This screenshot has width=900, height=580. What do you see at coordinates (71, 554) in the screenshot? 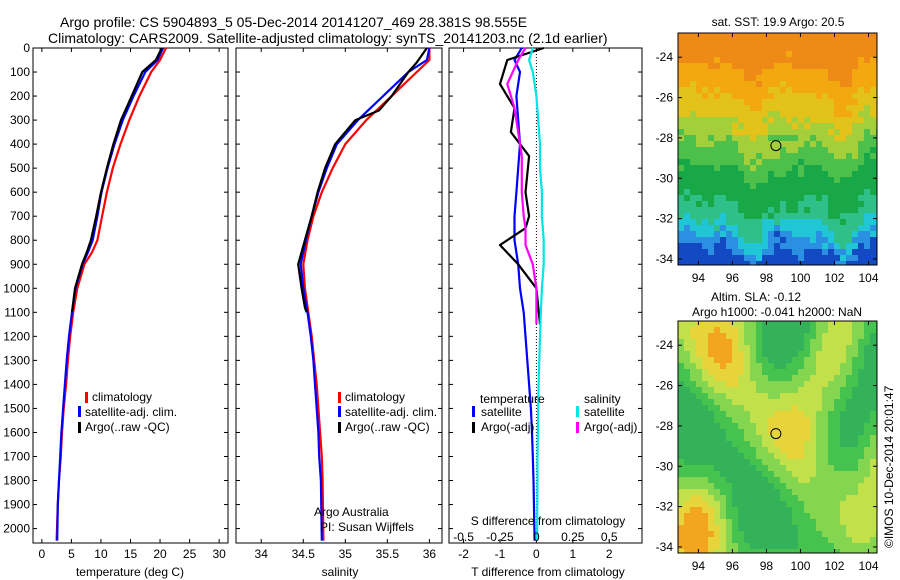
I see `x-tick-label: 5` at bounding box center [71, 554].